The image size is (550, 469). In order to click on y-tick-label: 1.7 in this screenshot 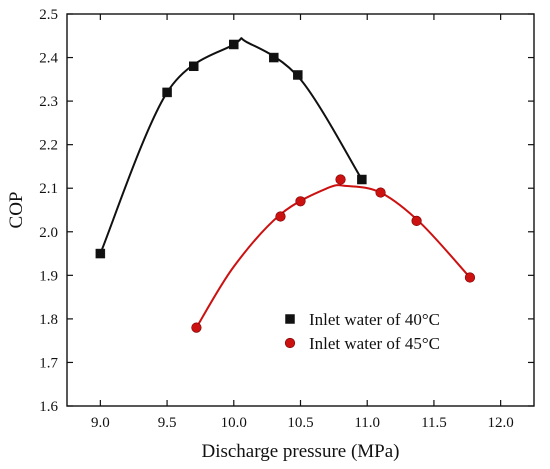, I will do `click(48, 363)`.